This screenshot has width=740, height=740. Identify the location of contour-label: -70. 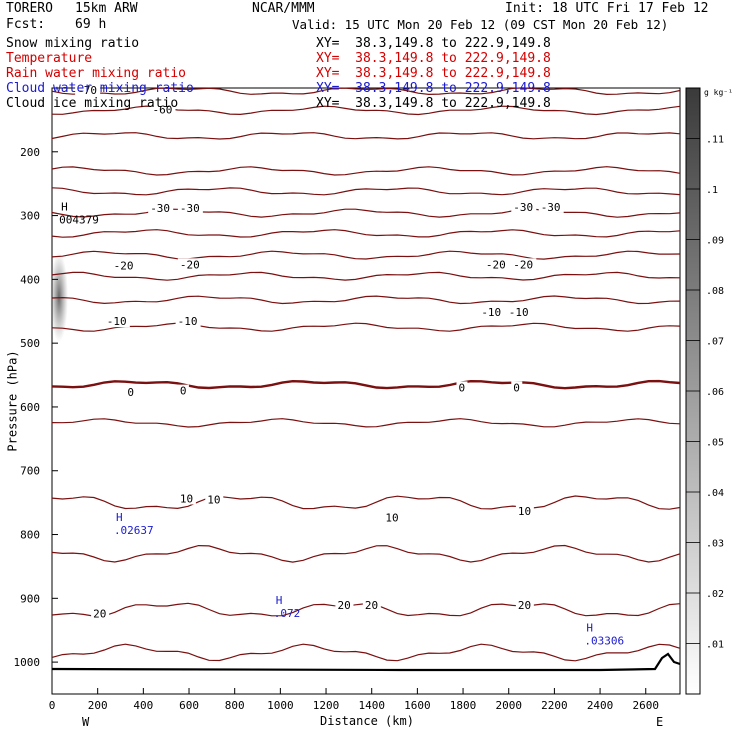
(87, 90).